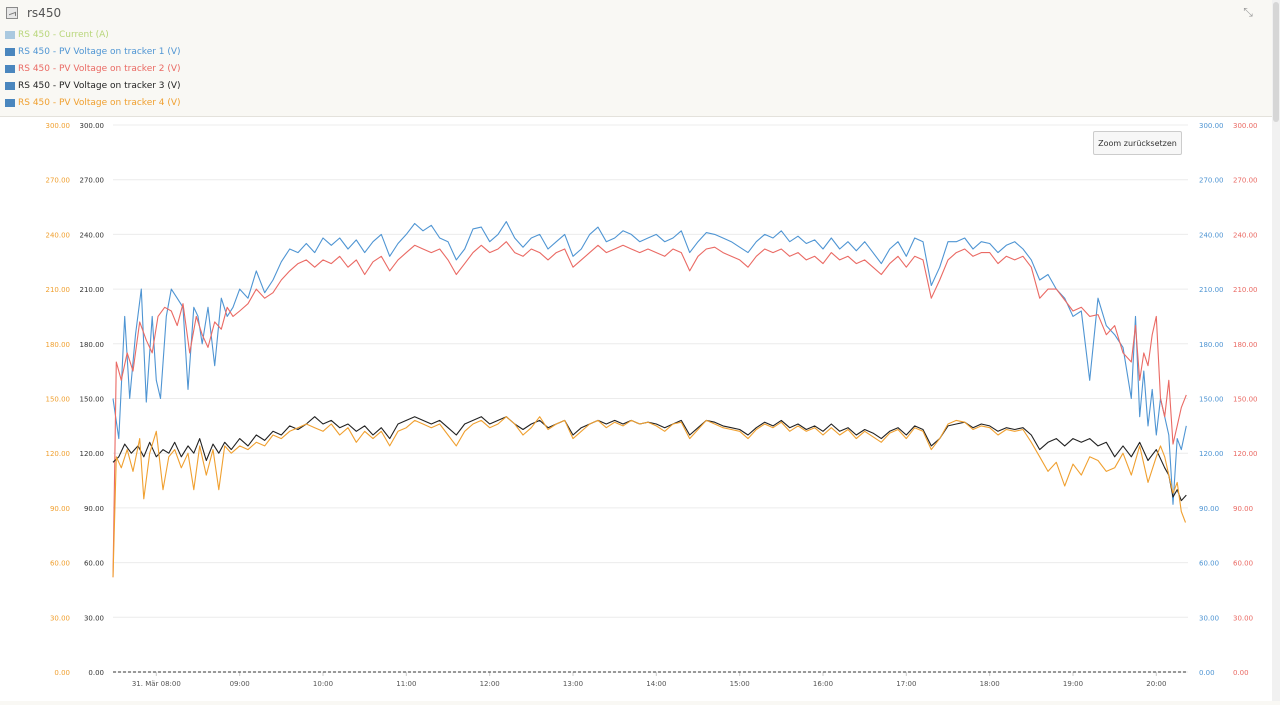  Describe the element at coordinates (62, 673) in the screenshot. I see `y-tick-label-left-outer: 0.00` at that location.